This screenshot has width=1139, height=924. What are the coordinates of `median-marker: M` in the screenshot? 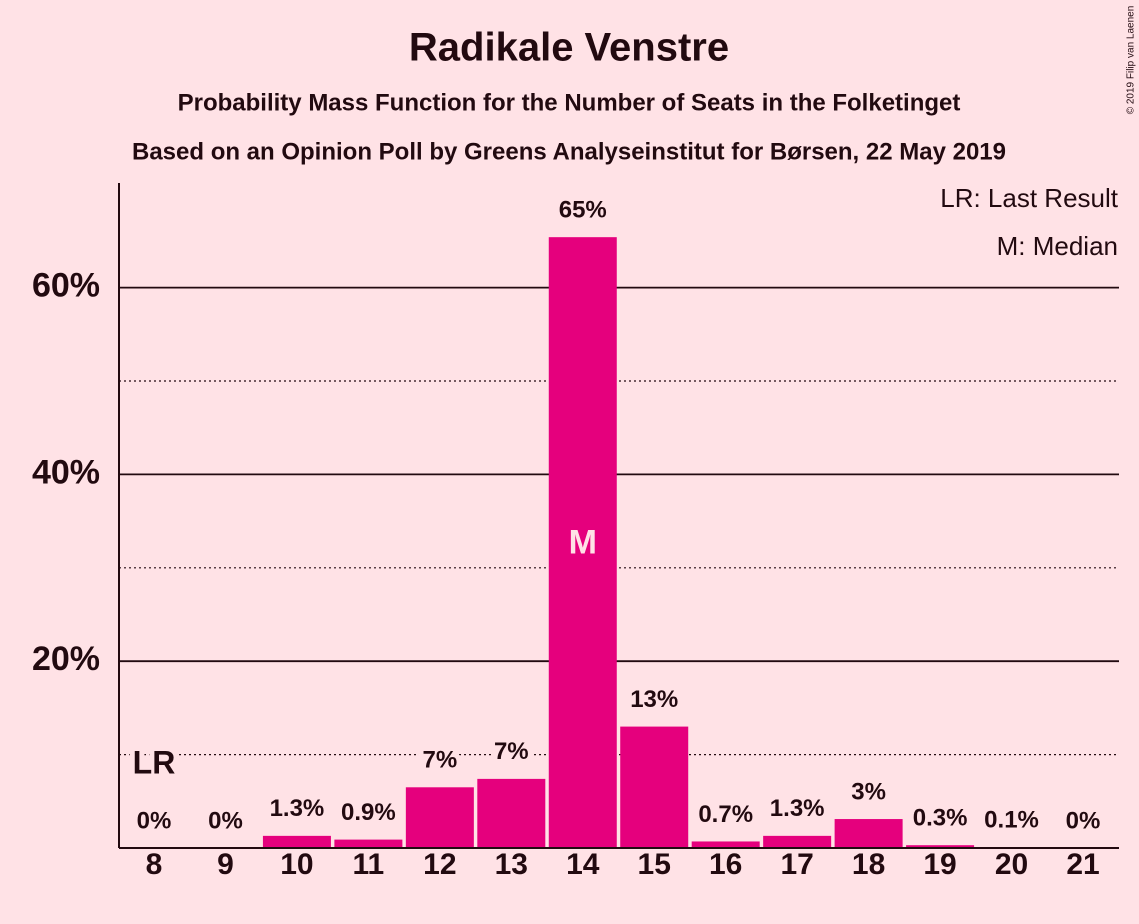 It's located at (583, 543).